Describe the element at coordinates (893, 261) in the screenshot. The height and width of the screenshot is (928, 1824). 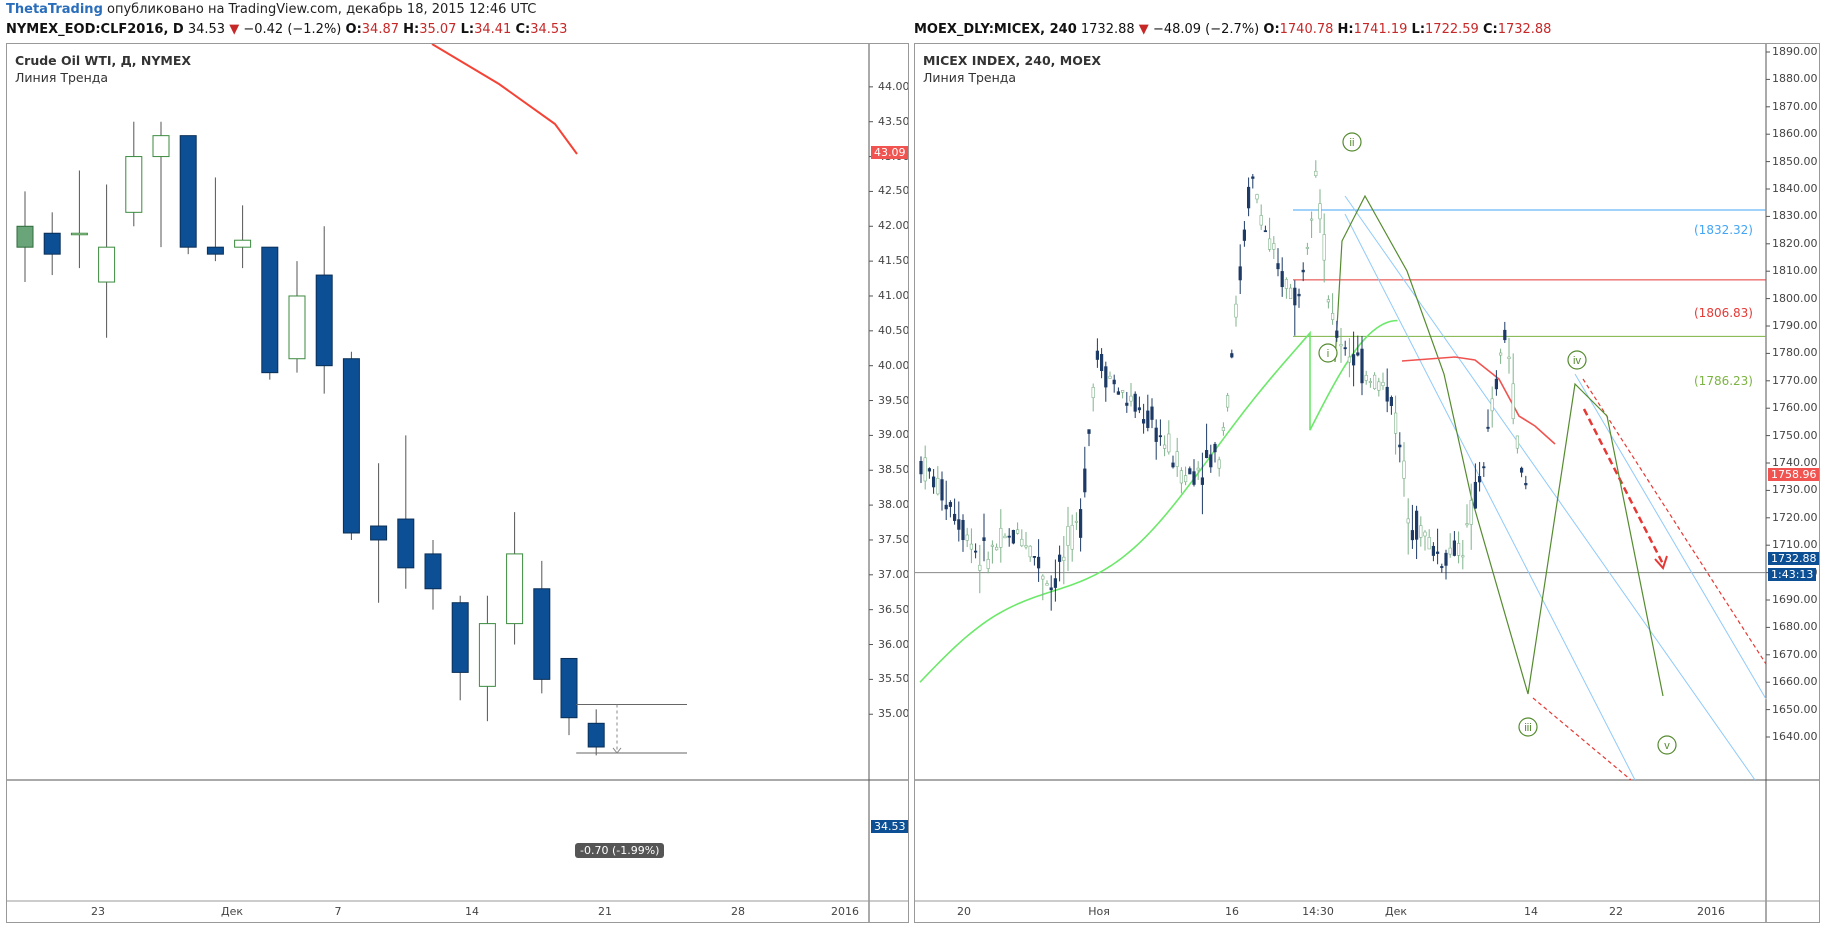
I see `left-y-tick-label: 41.50` at that location.